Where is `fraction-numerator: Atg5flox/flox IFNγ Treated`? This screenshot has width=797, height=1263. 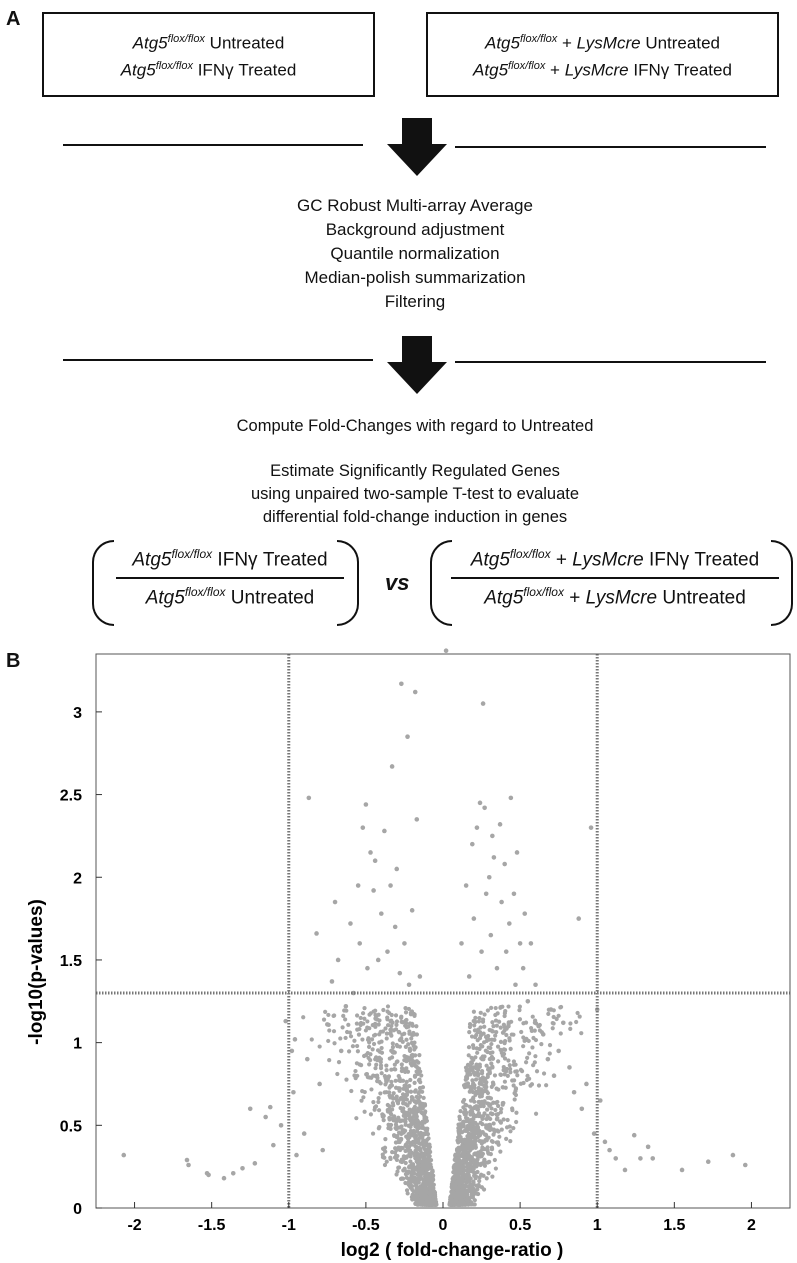
fraction-numerator: Atg5flox/flox IFNγ Treated is located at coordinates (230, 559).